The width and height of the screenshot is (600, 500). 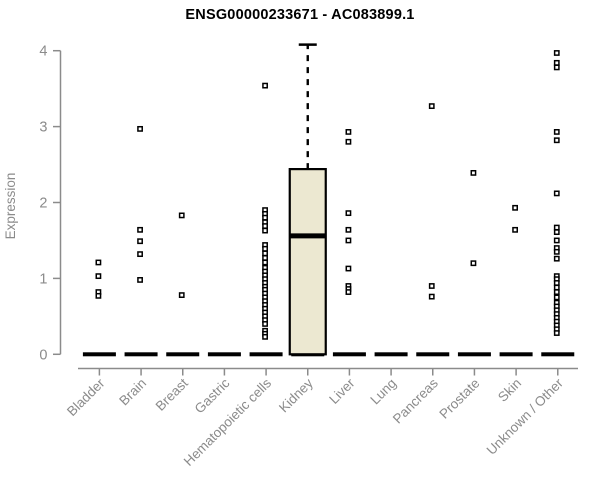 I want to click on chart-title: ENSG00000233671 - AC083899.1, so click(x=300, y=15).